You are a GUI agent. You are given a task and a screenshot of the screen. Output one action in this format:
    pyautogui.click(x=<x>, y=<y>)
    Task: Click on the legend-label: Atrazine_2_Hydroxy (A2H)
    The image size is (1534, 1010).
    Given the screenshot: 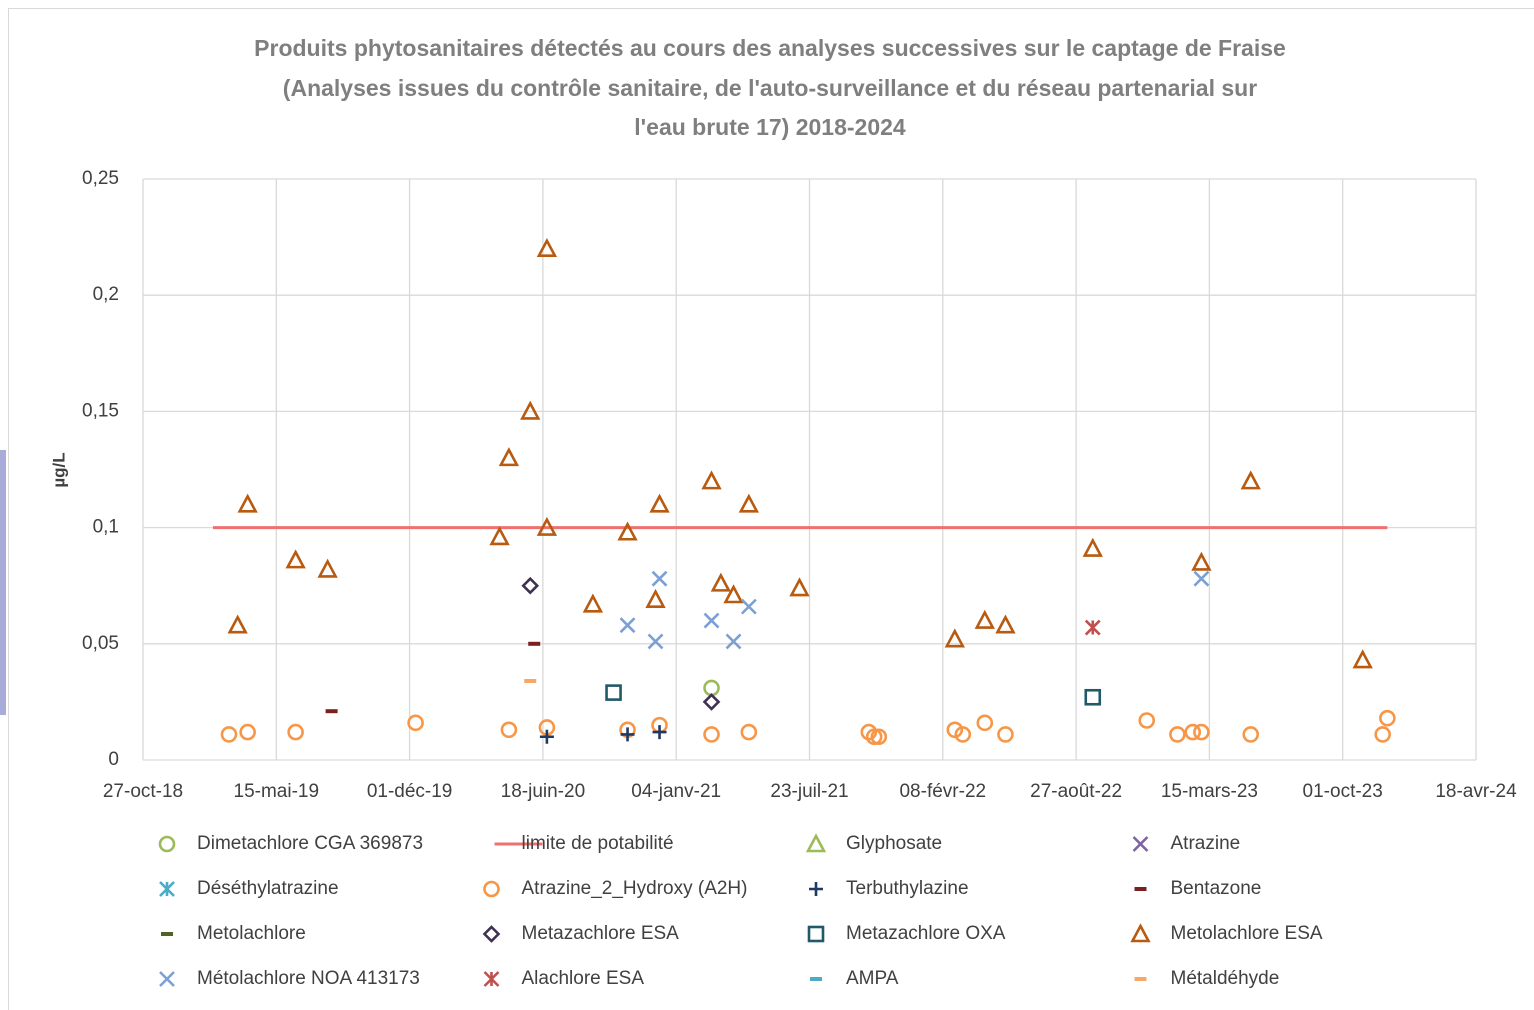 What is the action you would take?
    pyautogui.click(x=635, y=888)
    